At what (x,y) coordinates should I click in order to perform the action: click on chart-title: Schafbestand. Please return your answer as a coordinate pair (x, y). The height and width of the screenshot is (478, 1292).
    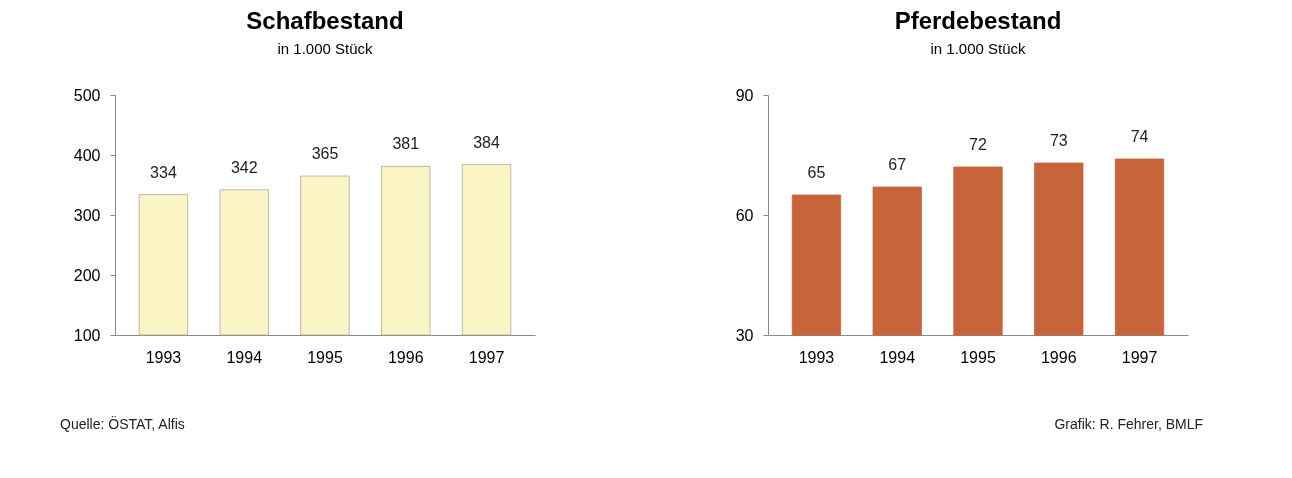
    Looking at the image, I should click on (325, 20).